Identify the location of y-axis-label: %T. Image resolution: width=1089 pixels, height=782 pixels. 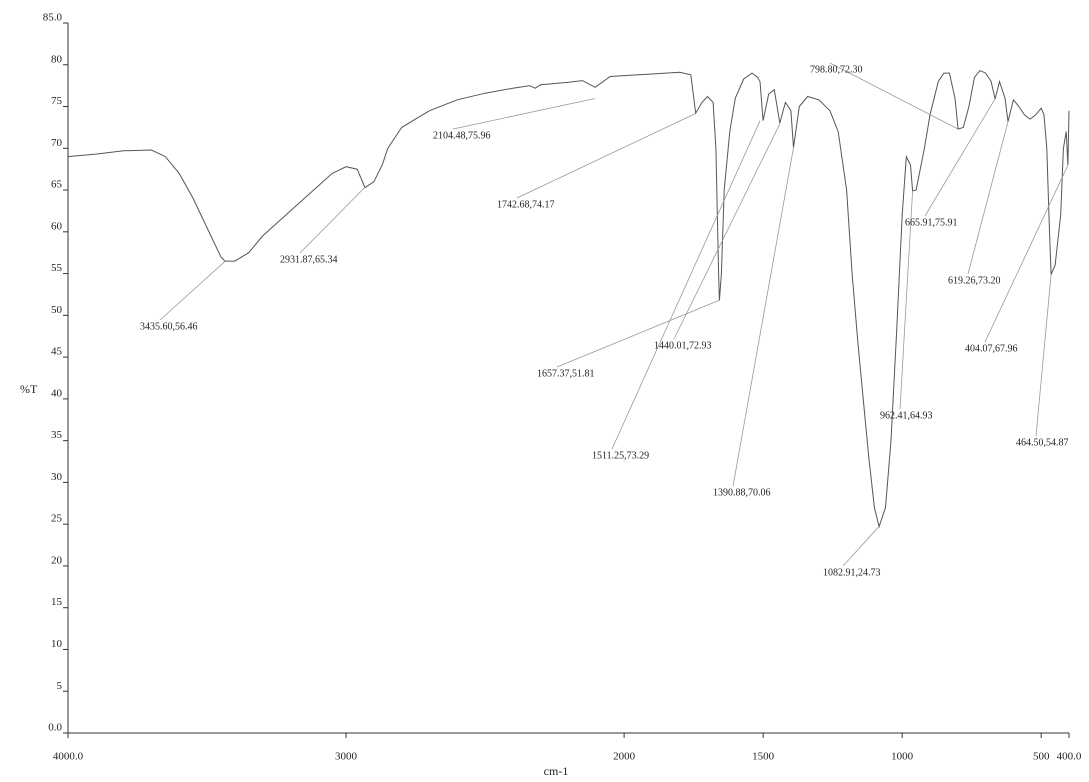
(29, 389).